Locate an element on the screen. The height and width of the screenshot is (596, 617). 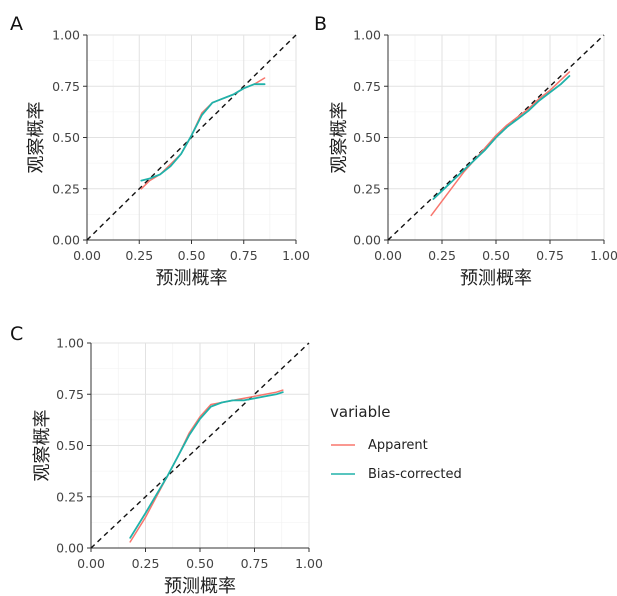
legend: variable Apparent Bias-corrected is located at coordinates (396, 442).